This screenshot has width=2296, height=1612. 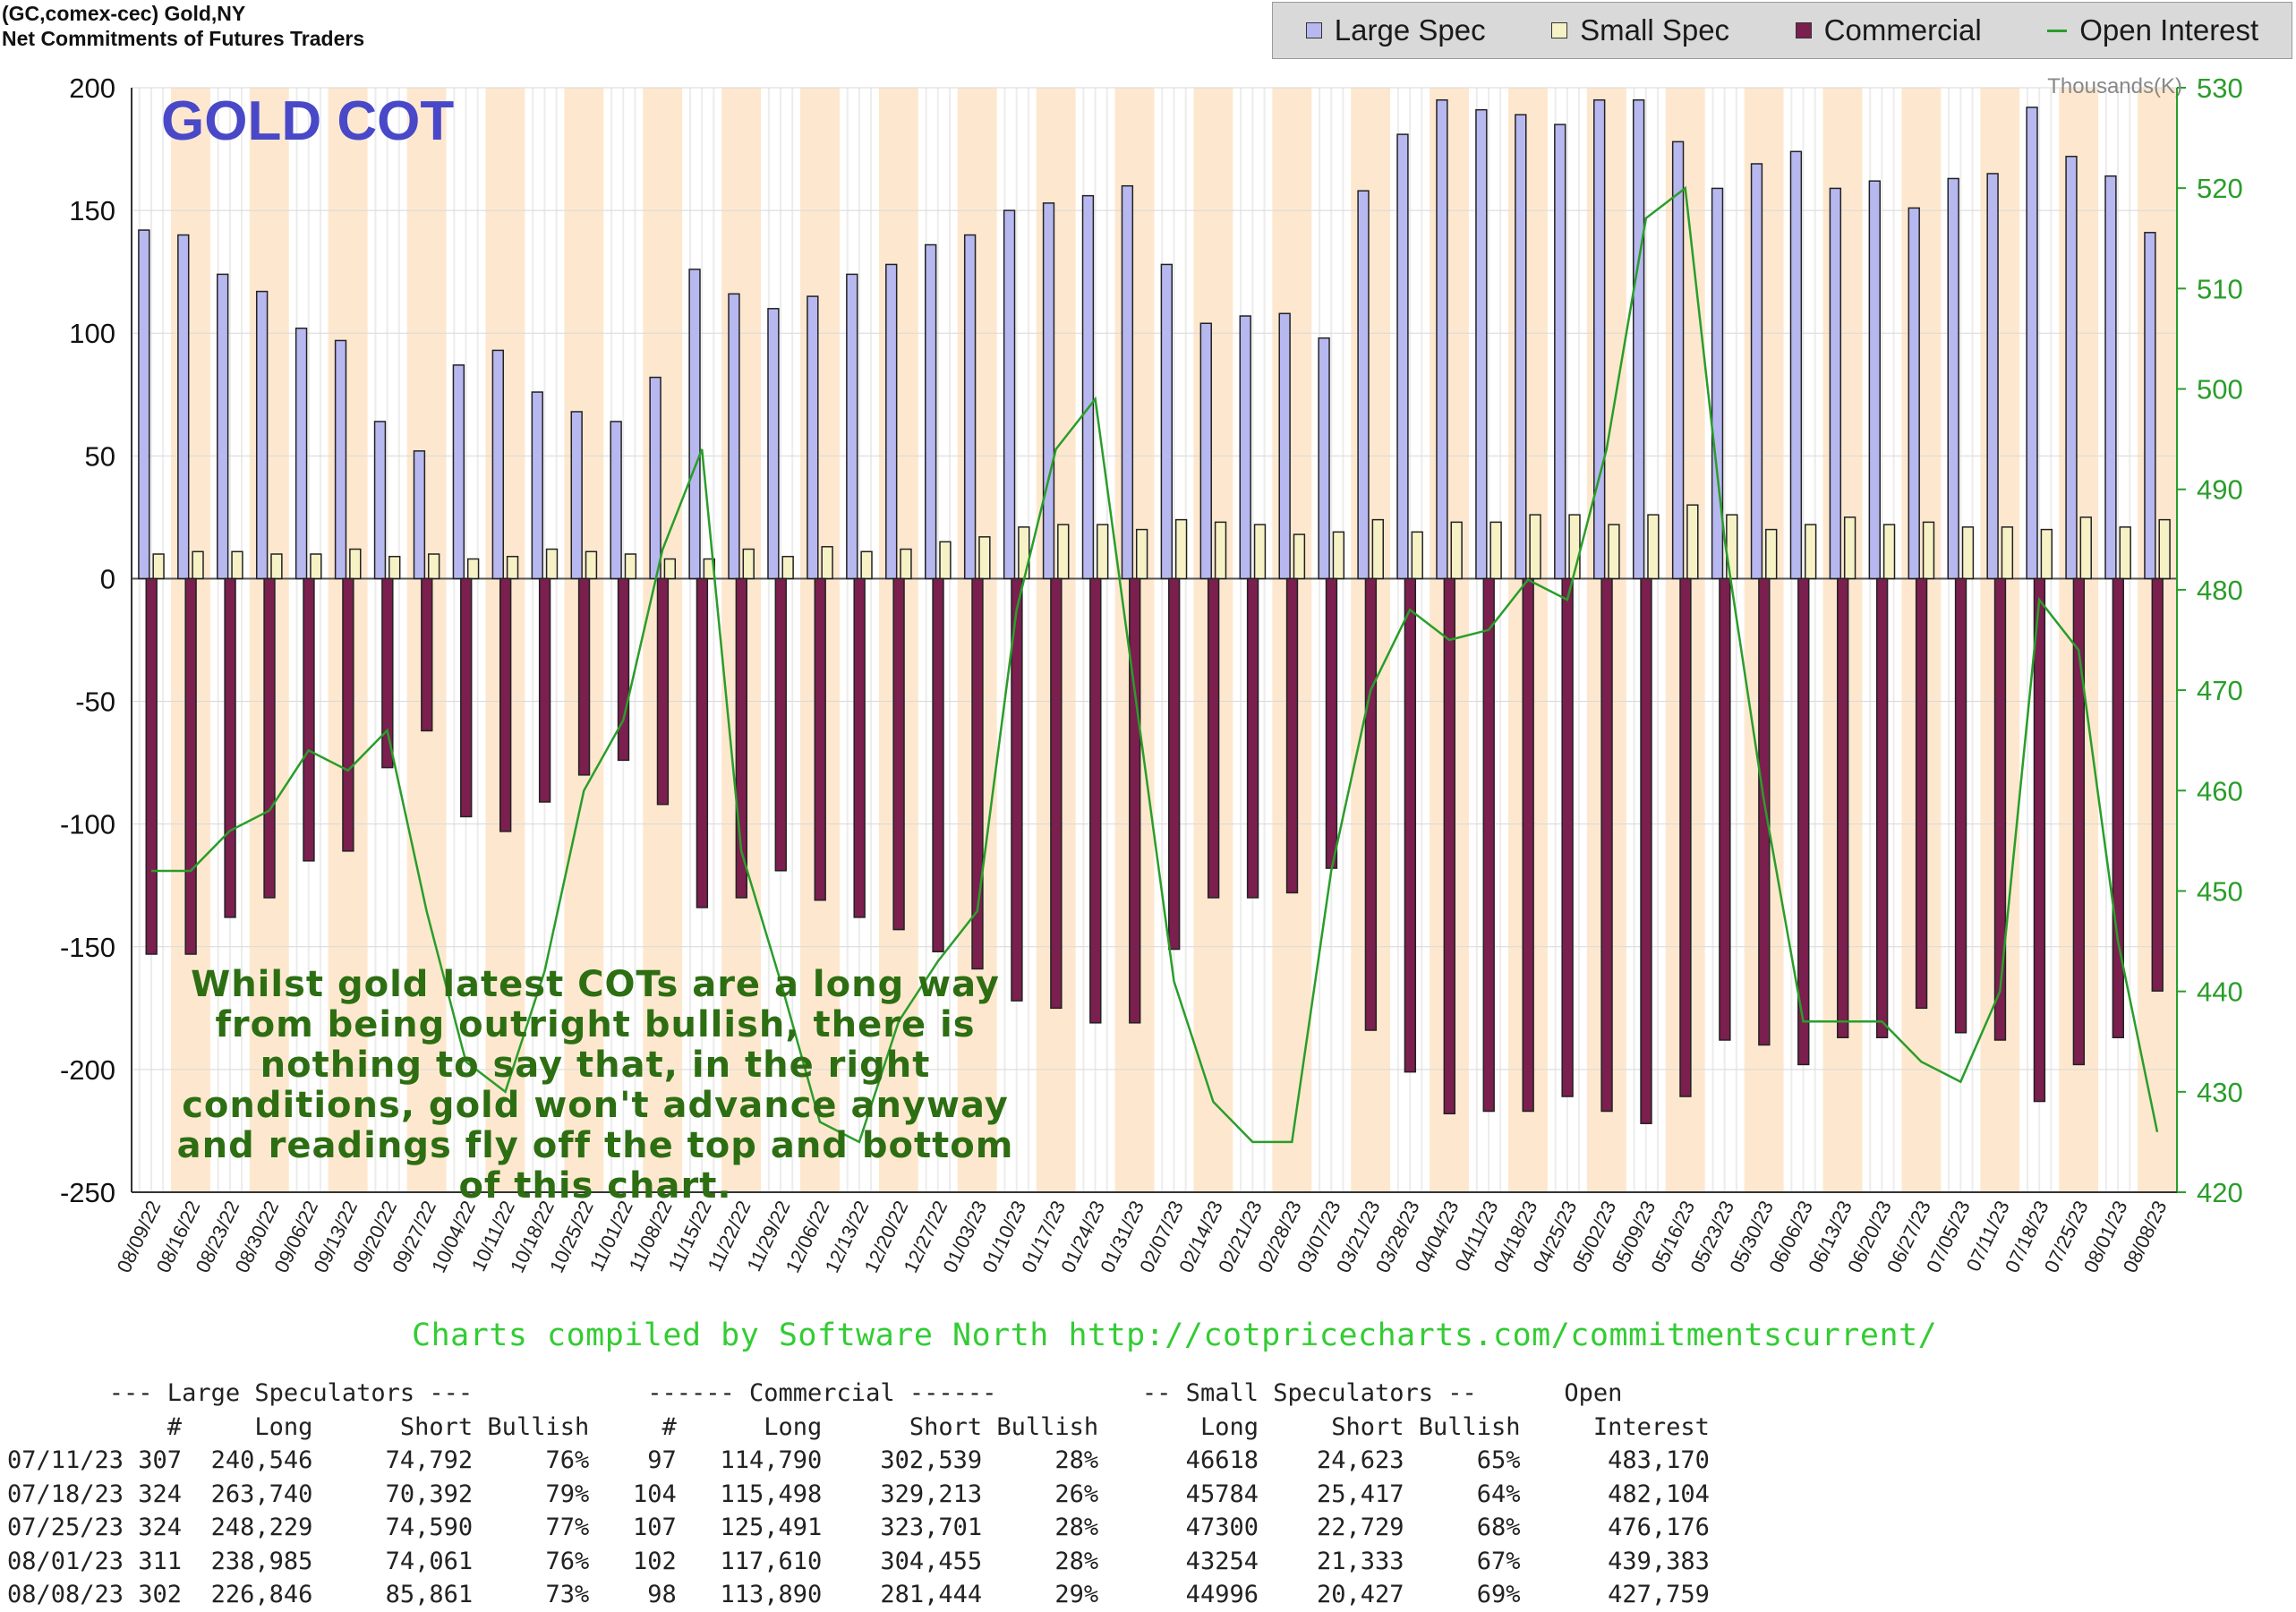 I want to click on y-right-tick-label: 530, so click(x=2220, y=88).